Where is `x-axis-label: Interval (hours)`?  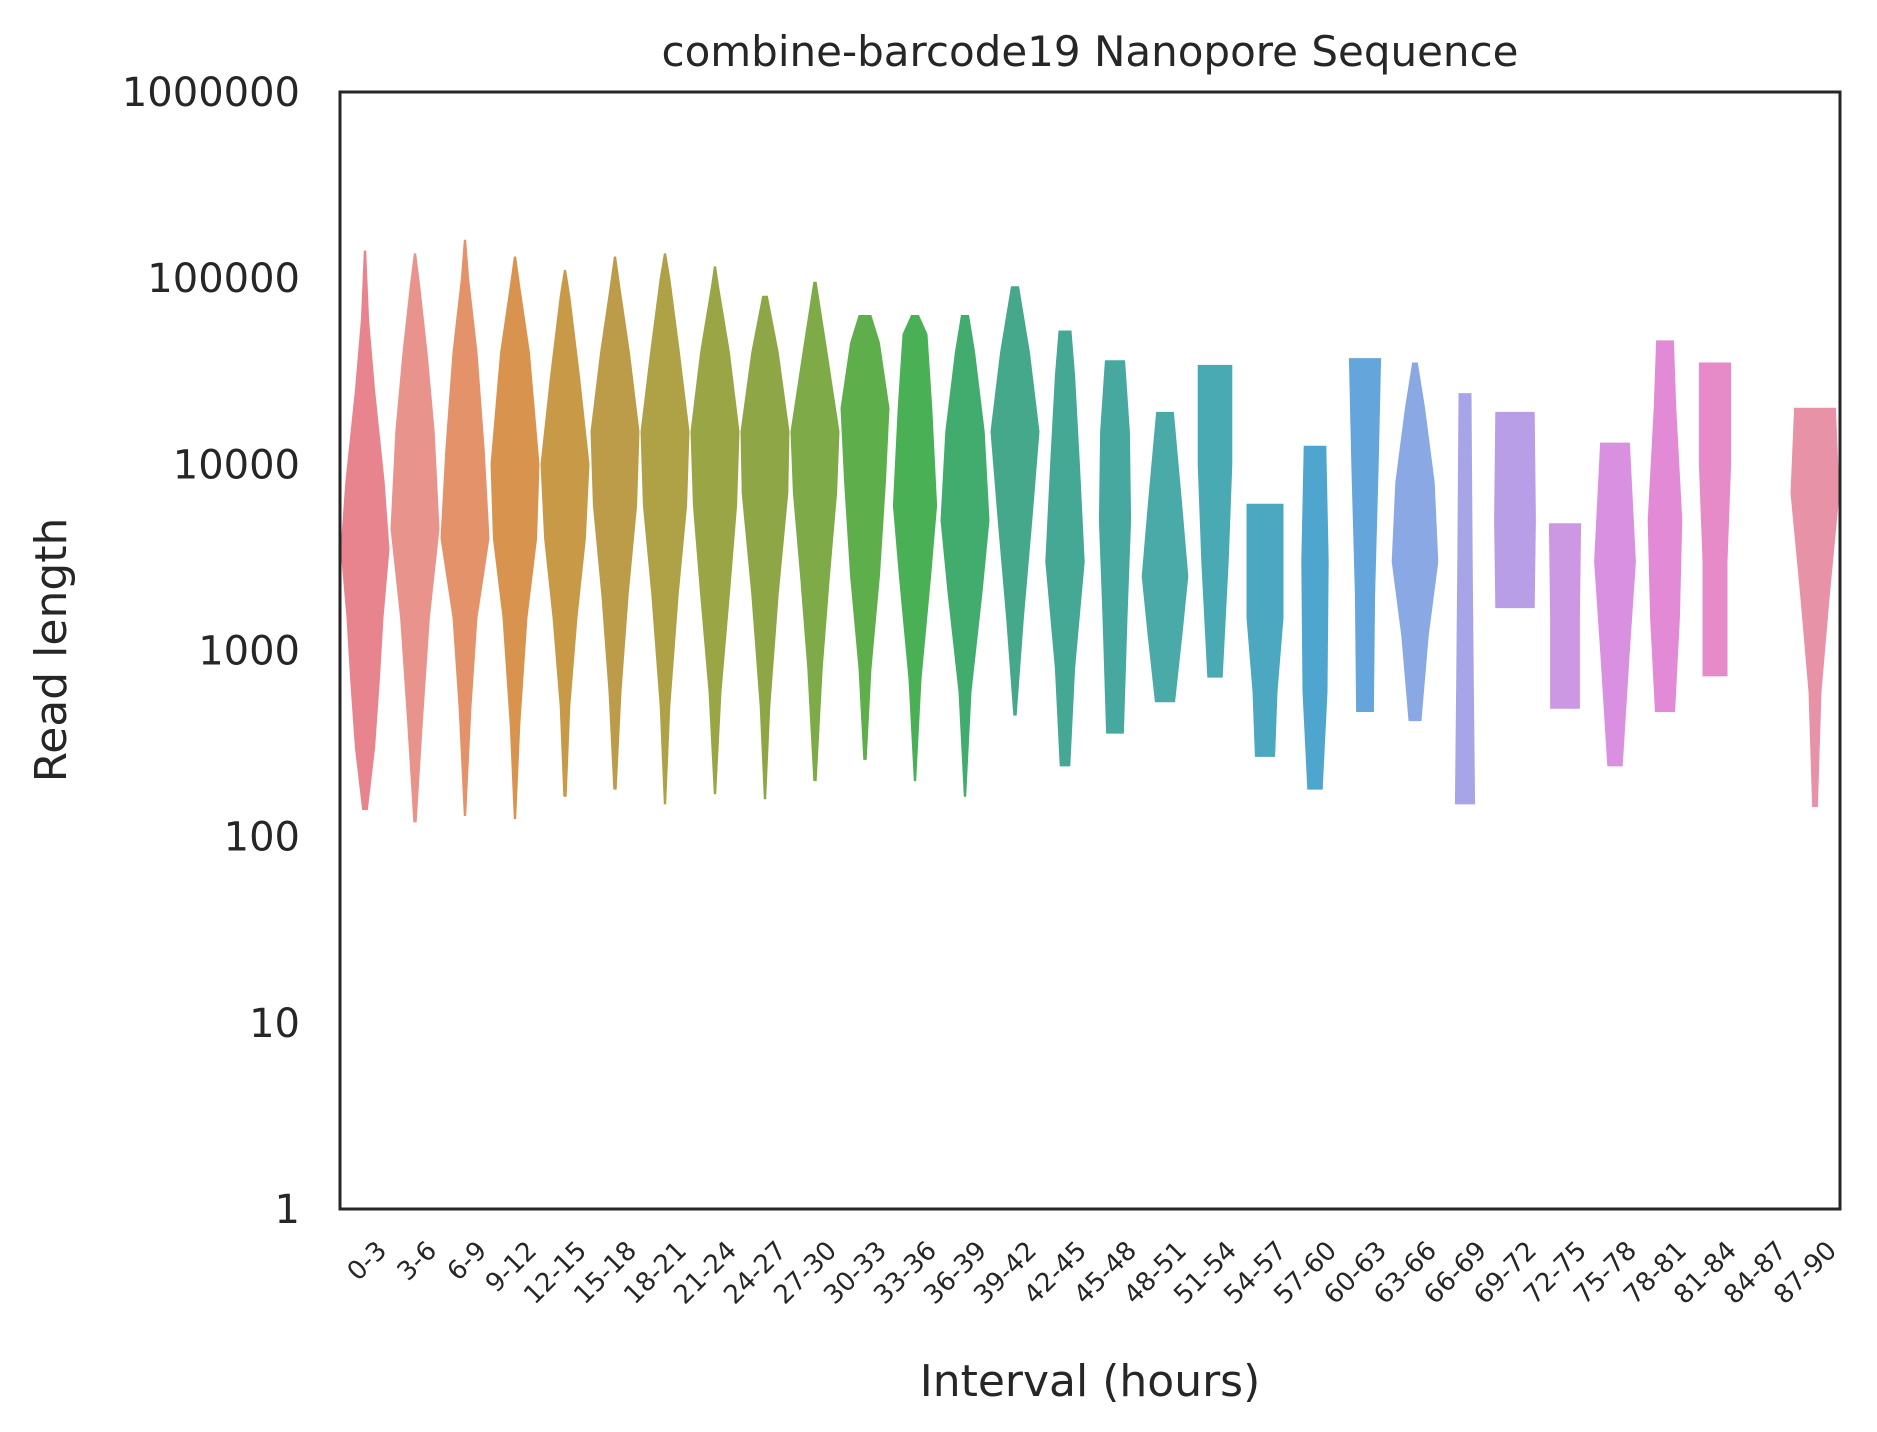 x-axis-label: Interval (hours) is located at coordinates (1090, 1381).